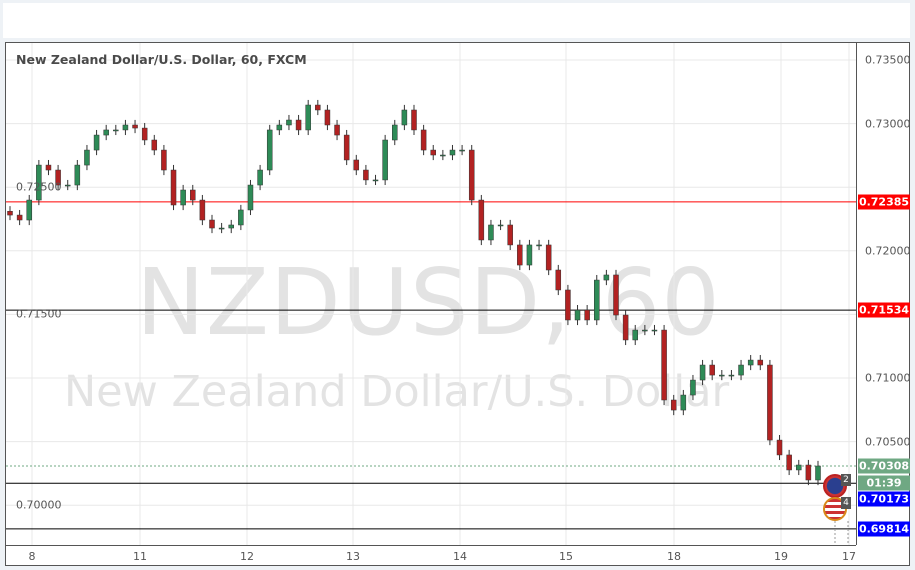 This screenshot has height=570, width=915. Describe the element at coordinates (428, 302) in the screenshot. I see `watermark-symbol: NZDUSD, 60` at that location.